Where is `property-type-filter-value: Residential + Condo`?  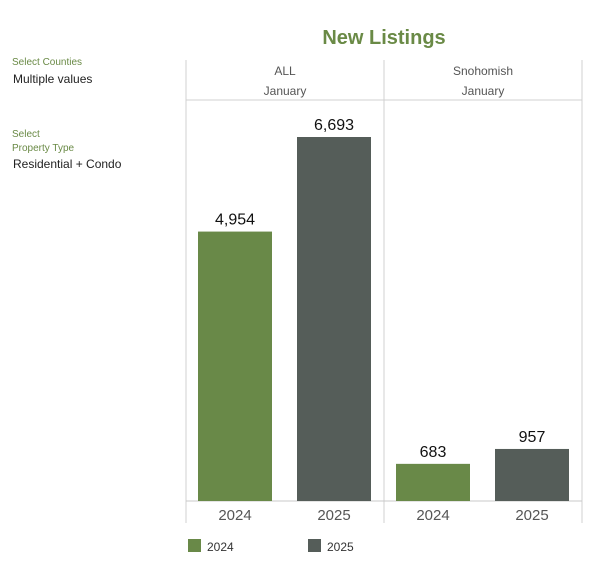 property-type-filter-value: Residential + Condo is located at coordinates (67, 164).